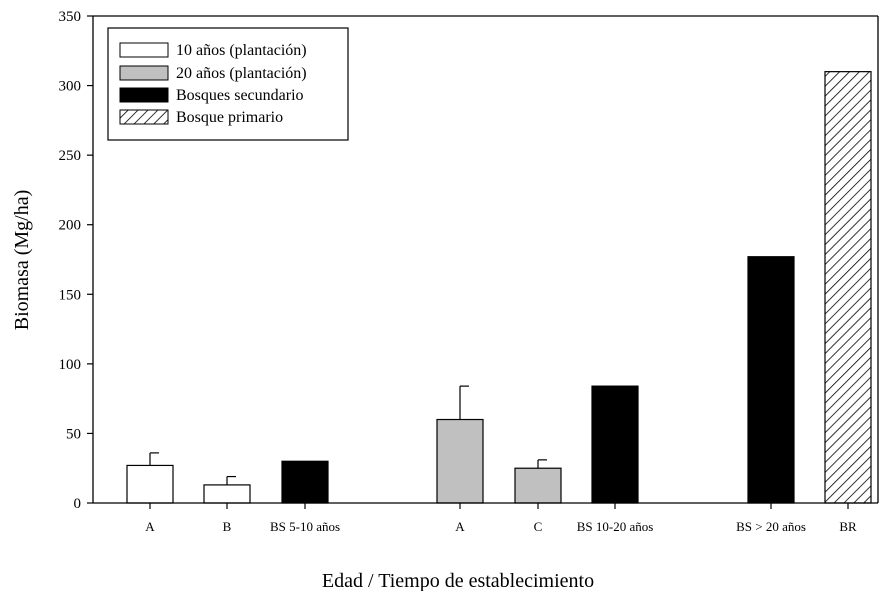 The image size is (891, 591). I want to click on legend-label: Bosques secundario, so click(240, 95).